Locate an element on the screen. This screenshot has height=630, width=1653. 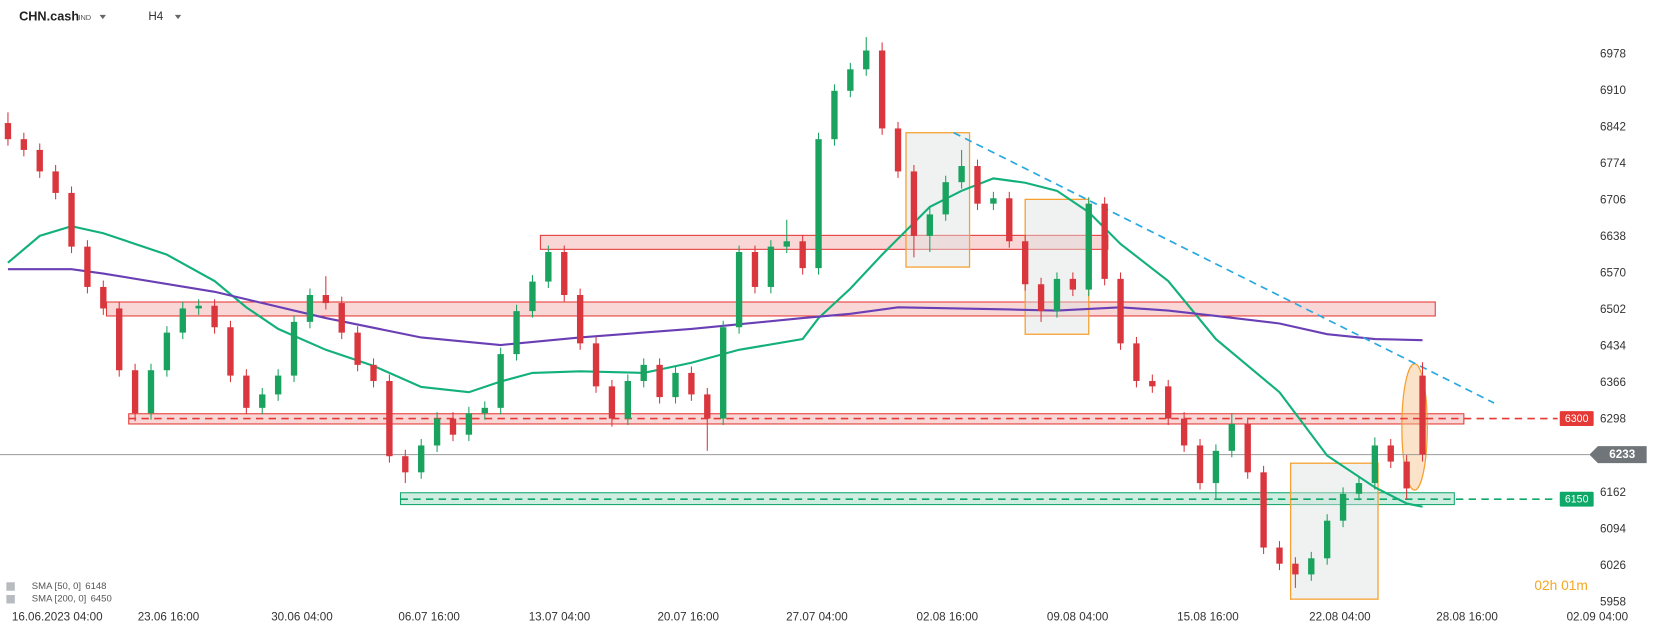
level-label: 6300 is located at coordinates (1577, 419).